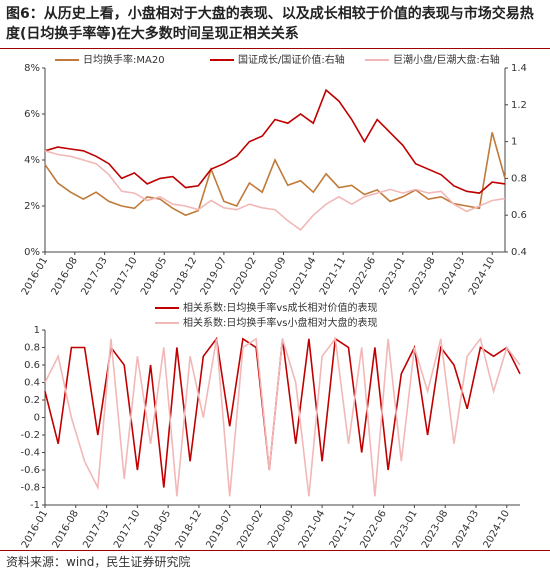  I want to click on source: 资料来源：wind，民生证券研究院, so click(98, 562).